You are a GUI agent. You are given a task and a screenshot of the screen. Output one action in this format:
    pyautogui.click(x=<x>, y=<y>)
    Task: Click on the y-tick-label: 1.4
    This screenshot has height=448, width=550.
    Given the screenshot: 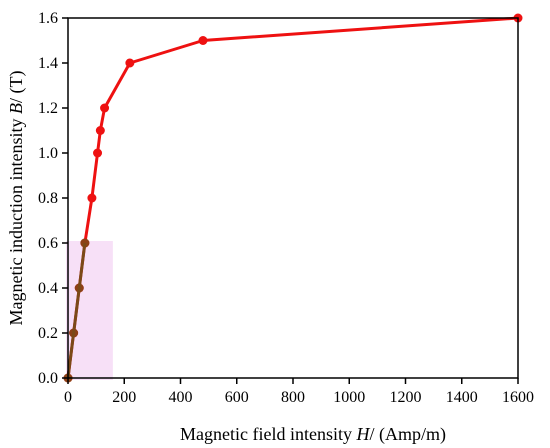 What is the action you would take?
    pyautogui.click(x=48, y=63)
    